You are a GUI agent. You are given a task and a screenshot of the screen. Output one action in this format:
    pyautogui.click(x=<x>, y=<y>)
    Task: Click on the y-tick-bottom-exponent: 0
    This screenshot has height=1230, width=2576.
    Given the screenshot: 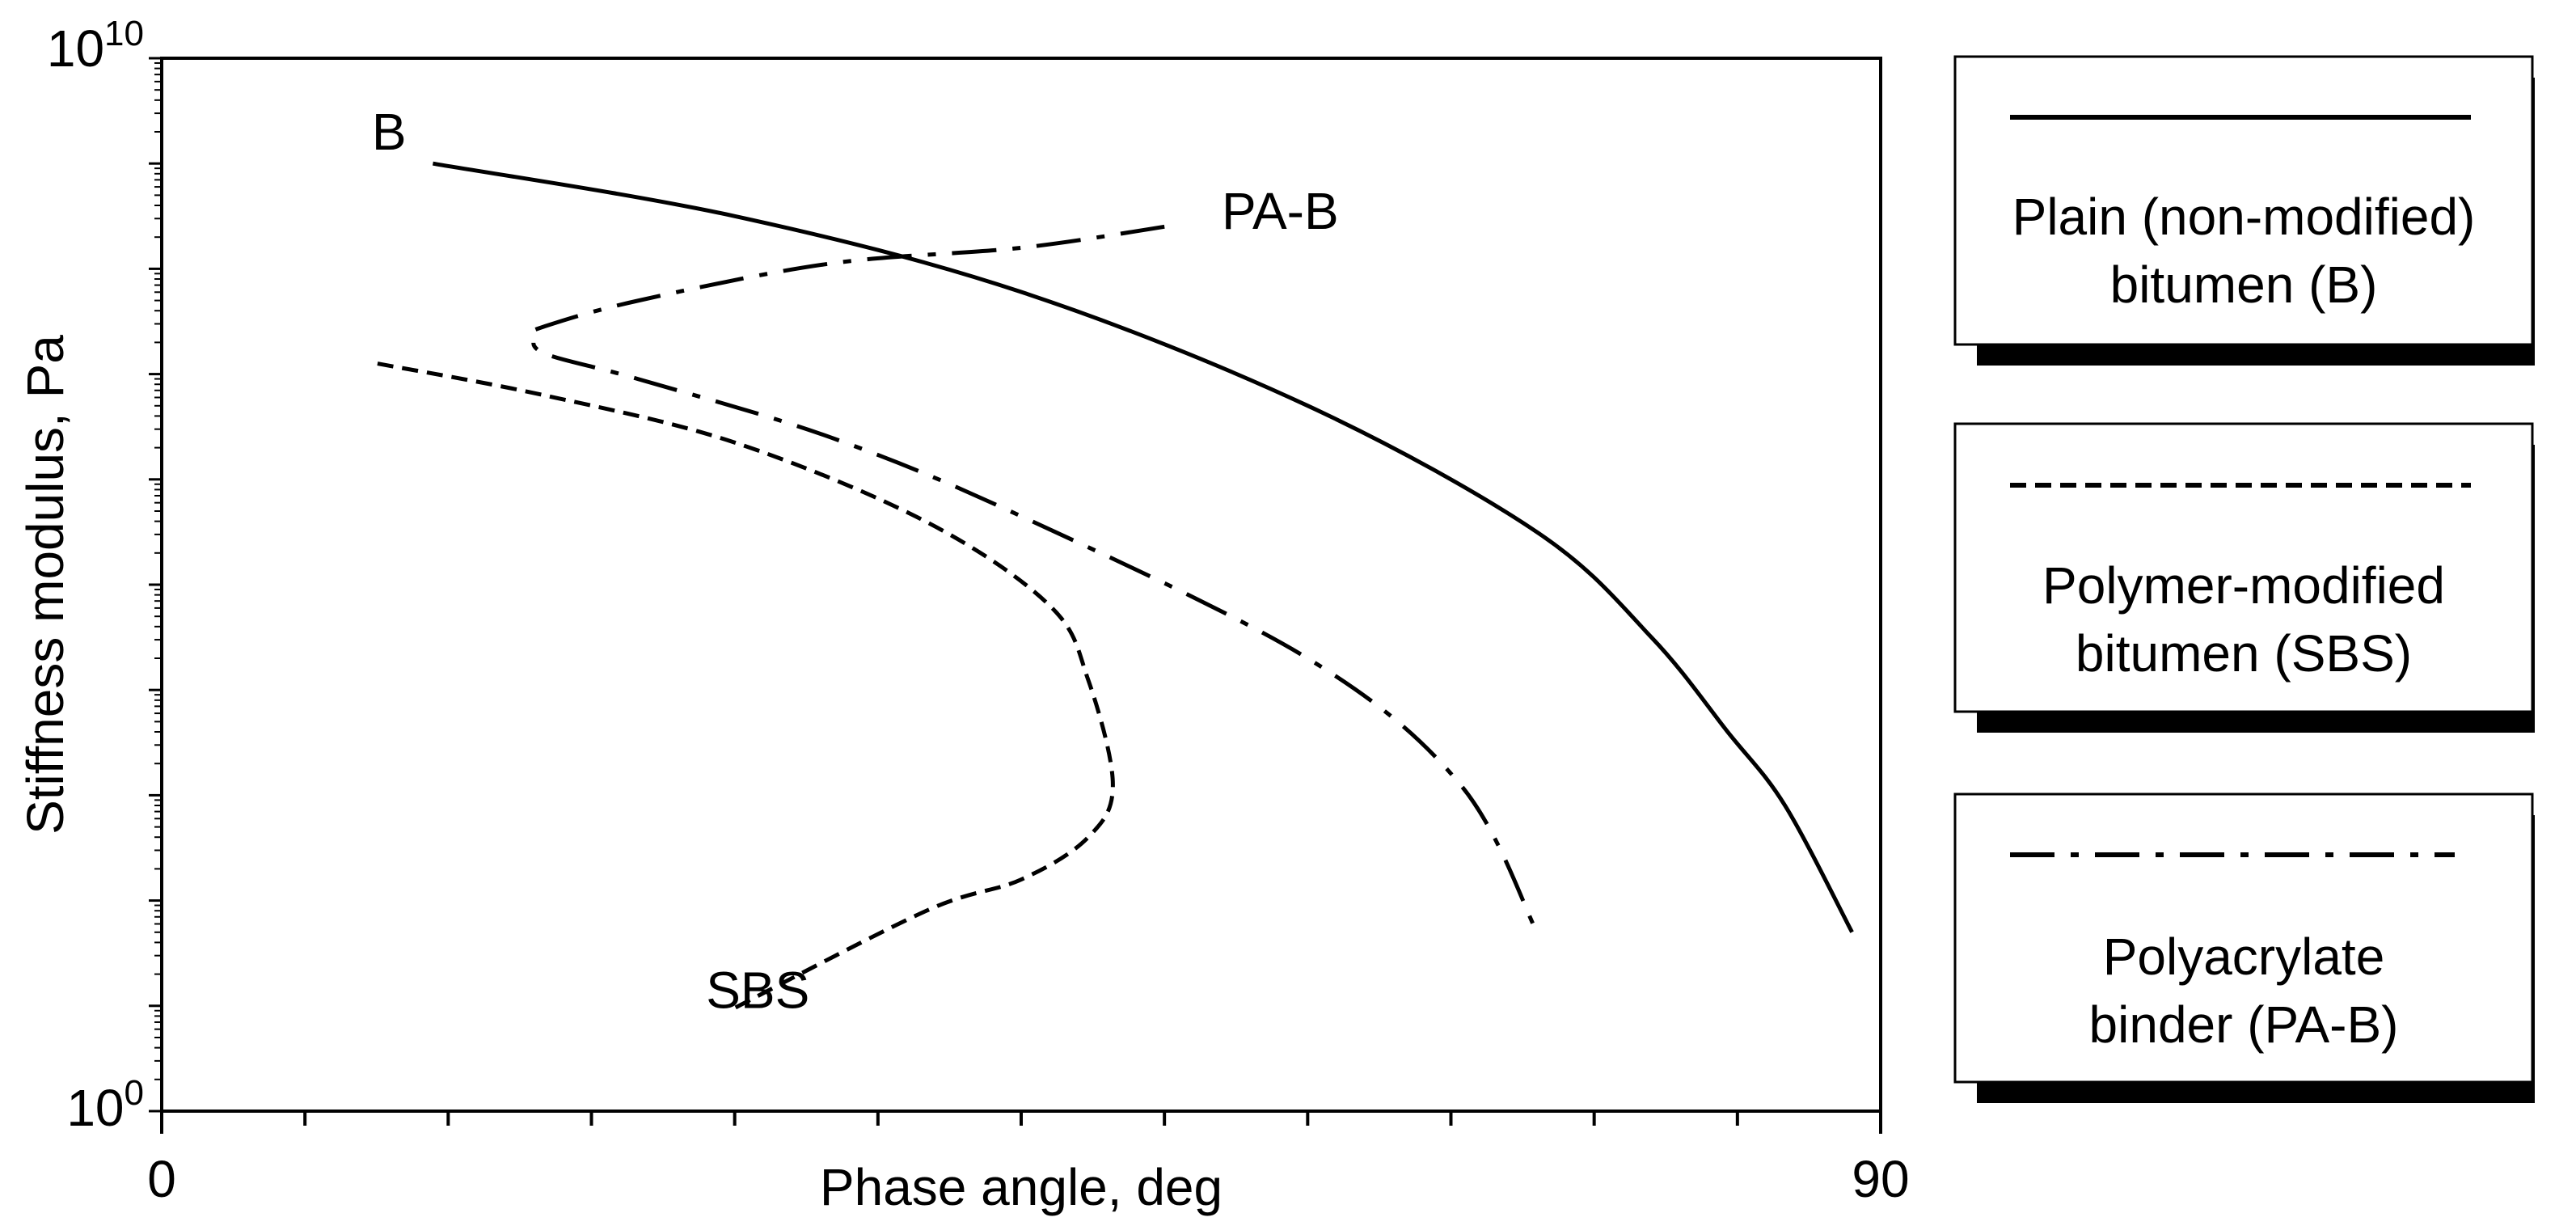 What is the action you would take?
    pyautogui.click(x=134, y=1093)
    